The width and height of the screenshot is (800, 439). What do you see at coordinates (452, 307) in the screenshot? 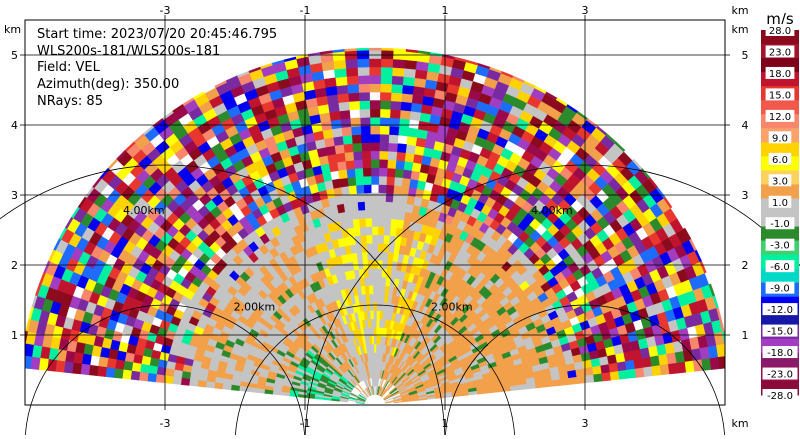
I see `range-ring-label: 2.00km` at bounding box center [452, 307].